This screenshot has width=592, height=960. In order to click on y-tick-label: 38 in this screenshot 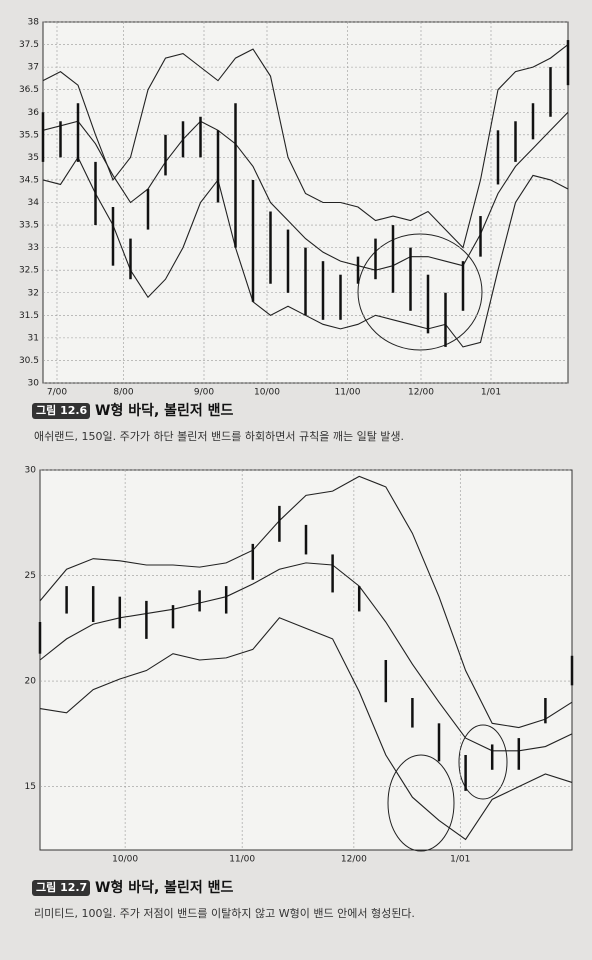, I will do `click(34, 23)`.